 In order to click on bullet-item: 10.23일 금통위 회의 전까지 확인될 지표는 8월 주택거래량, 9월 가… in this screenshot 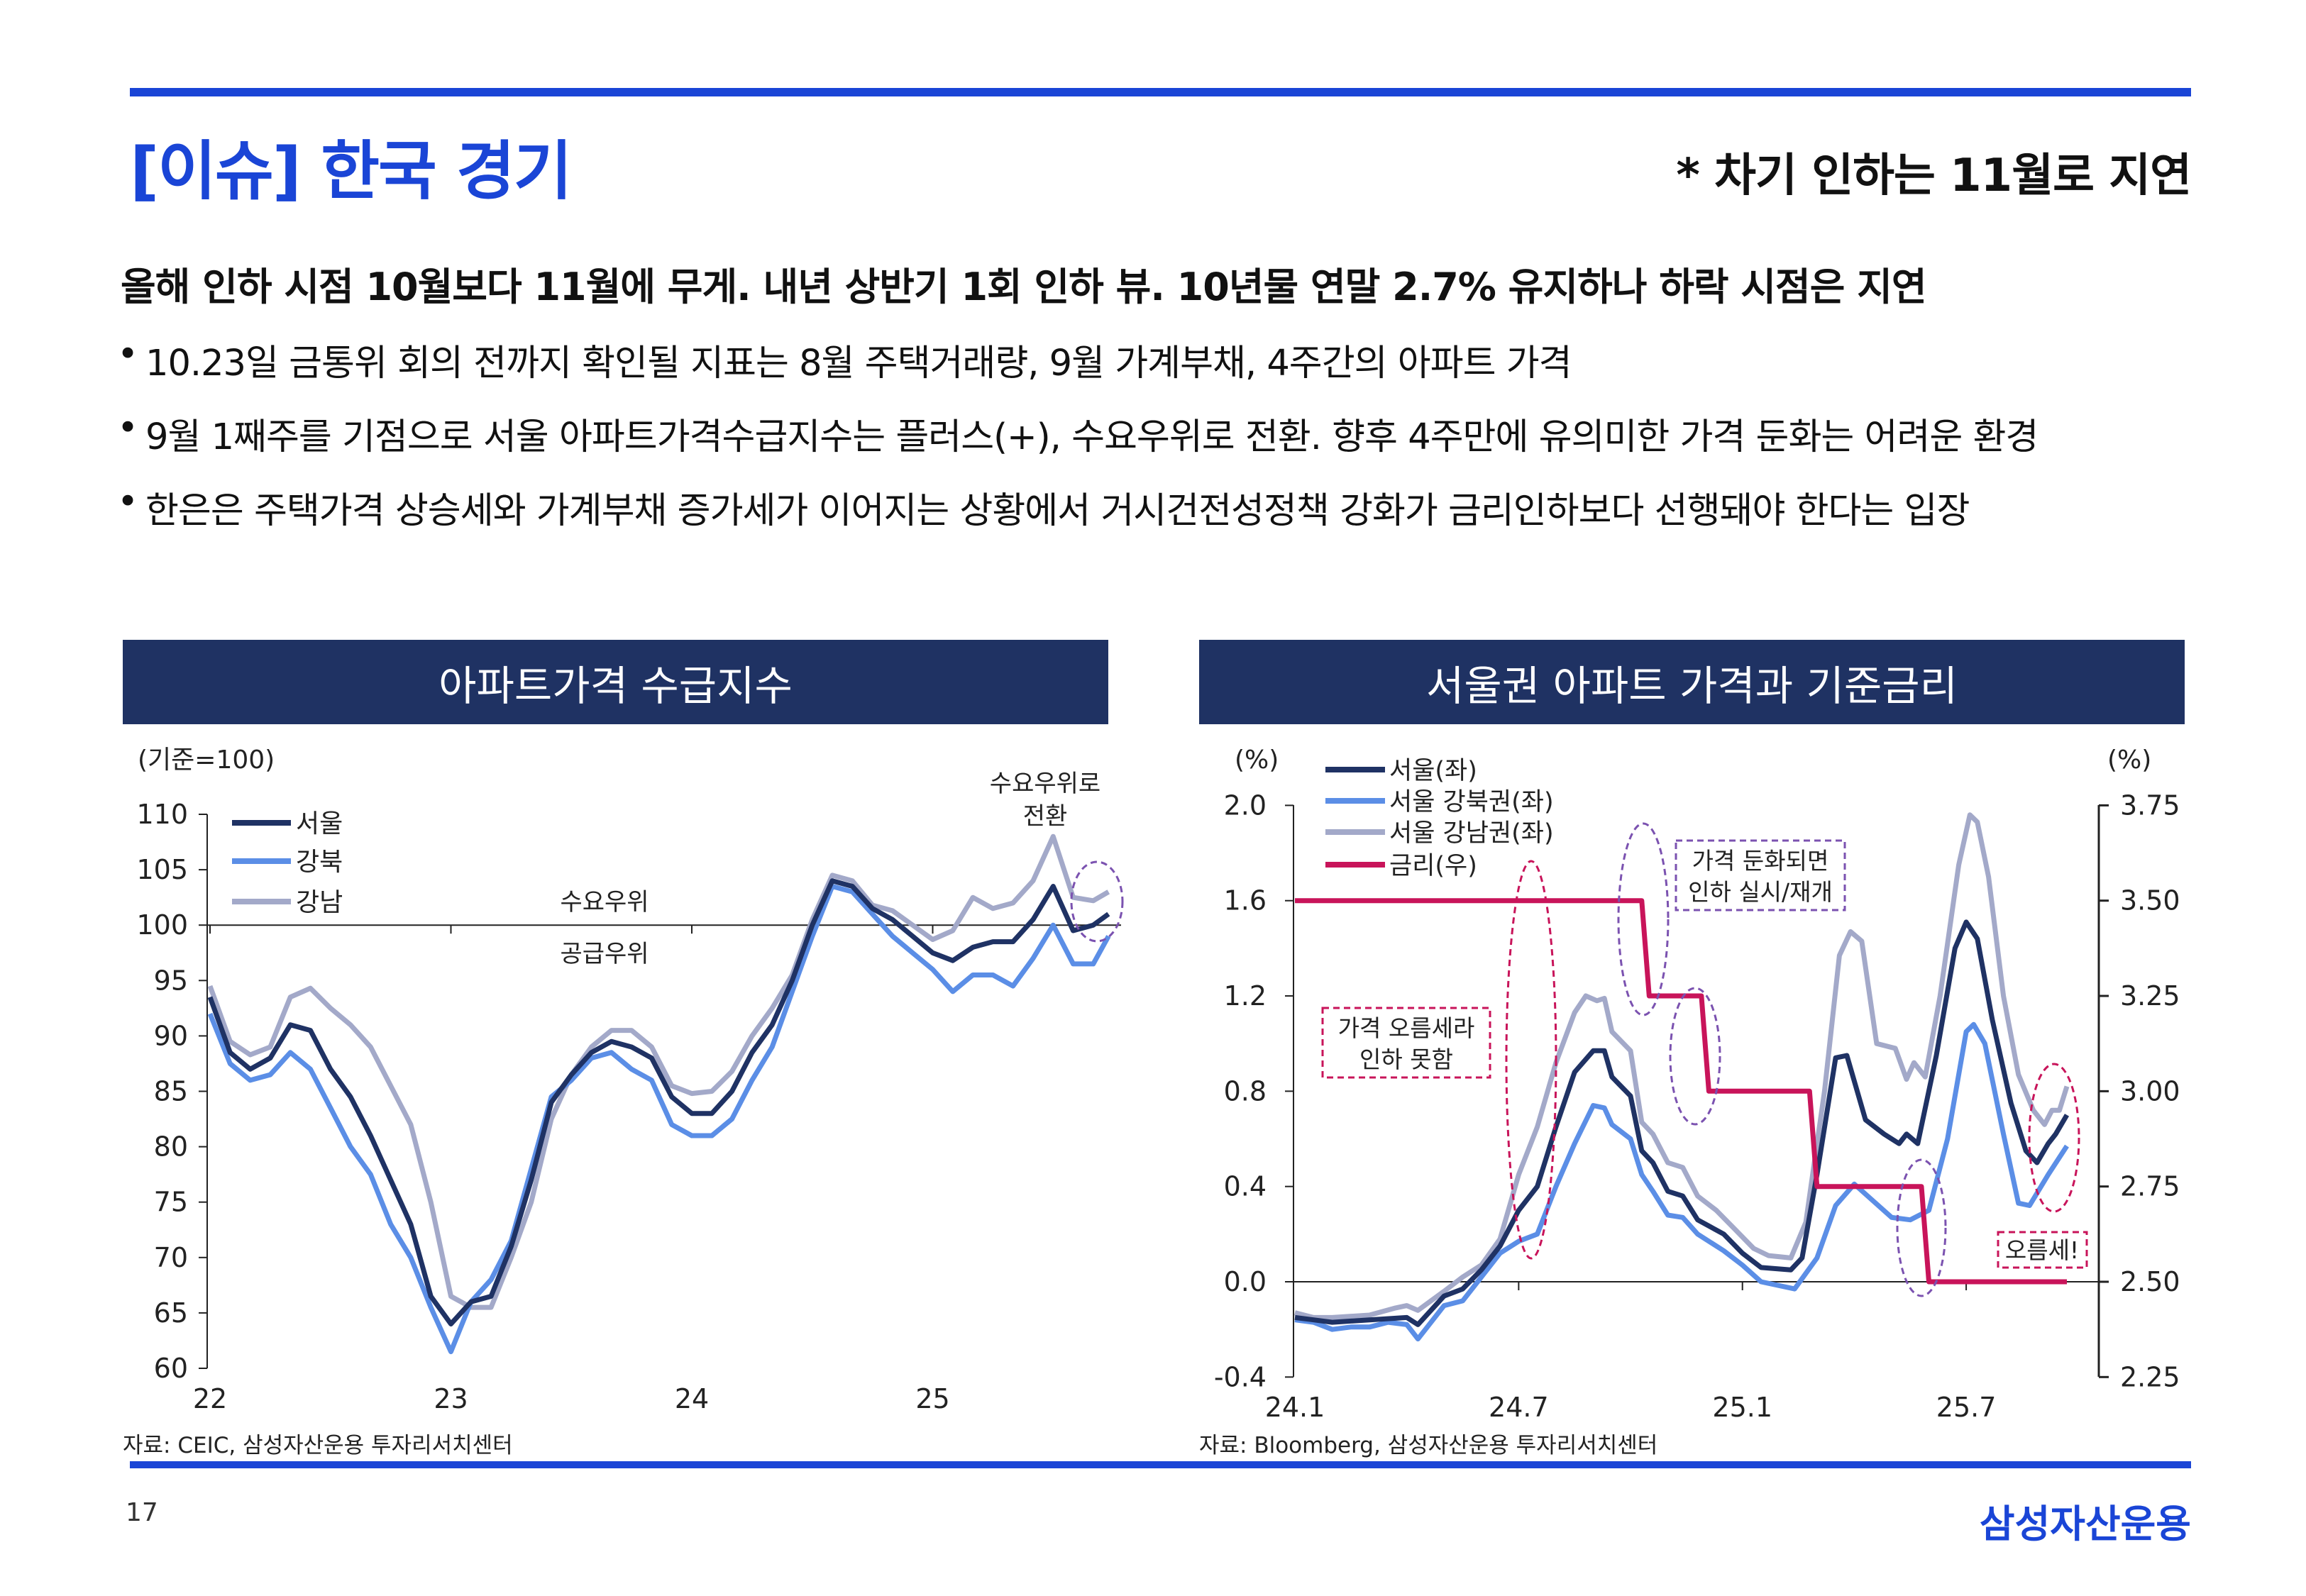, I will do `click(844, 359)`.